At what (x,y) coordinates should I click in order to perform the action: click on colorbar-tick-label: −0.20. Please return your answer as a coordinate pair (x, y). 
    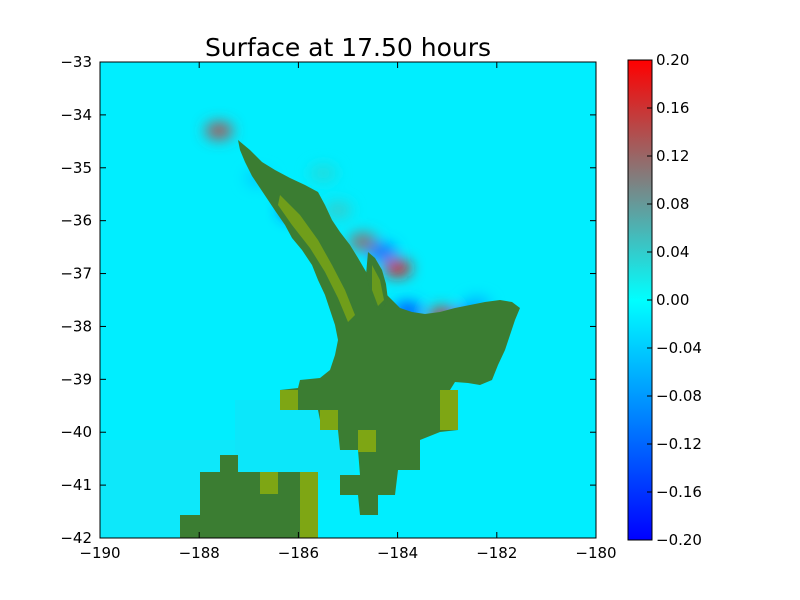
    Looking at the image, I should click on (679, 540).